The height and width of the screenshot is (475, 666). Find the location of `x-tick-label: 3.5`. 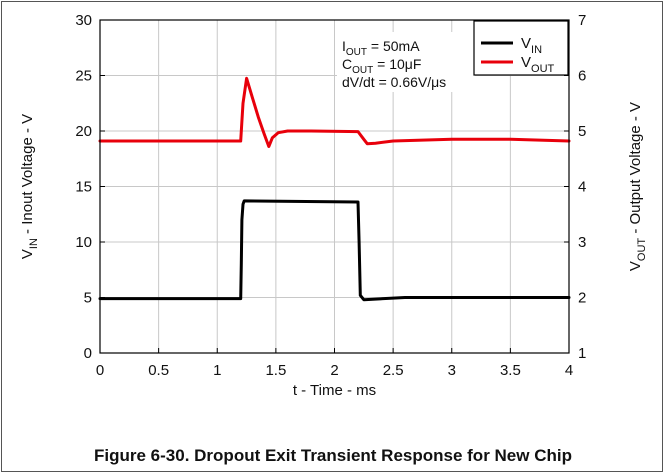

x-tick-label: 3.5 is located at coordinates (510, 370).